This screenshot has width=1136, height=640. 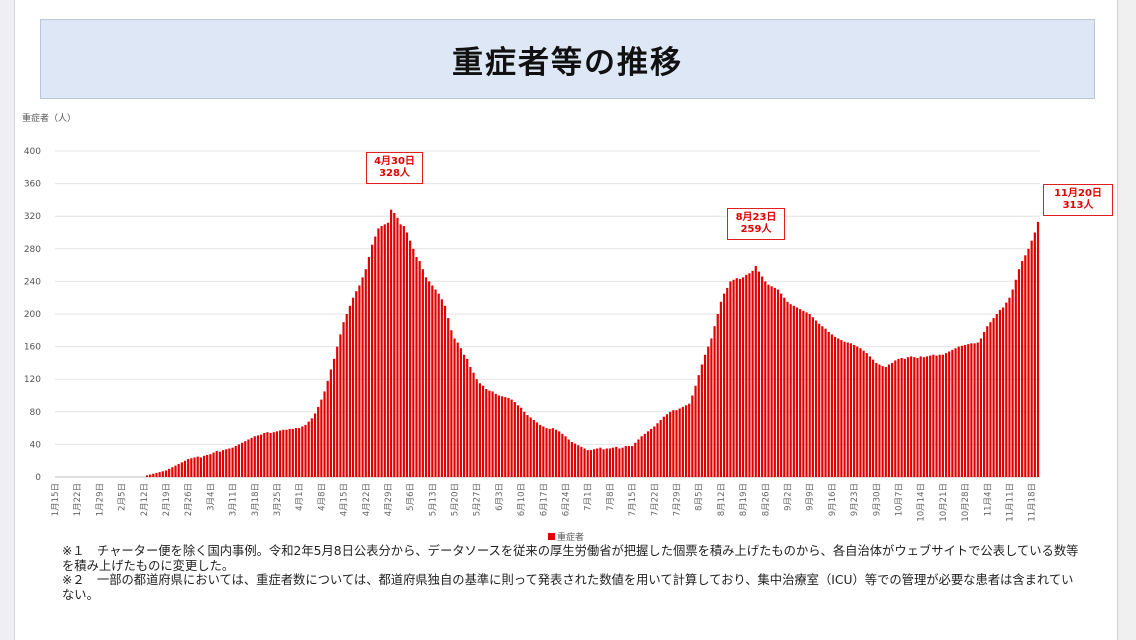 What do you see at coordinates (1078, 193) in the screenshot?
I see `annotation-date: 11月20日` at bounding box center [1078, 193].